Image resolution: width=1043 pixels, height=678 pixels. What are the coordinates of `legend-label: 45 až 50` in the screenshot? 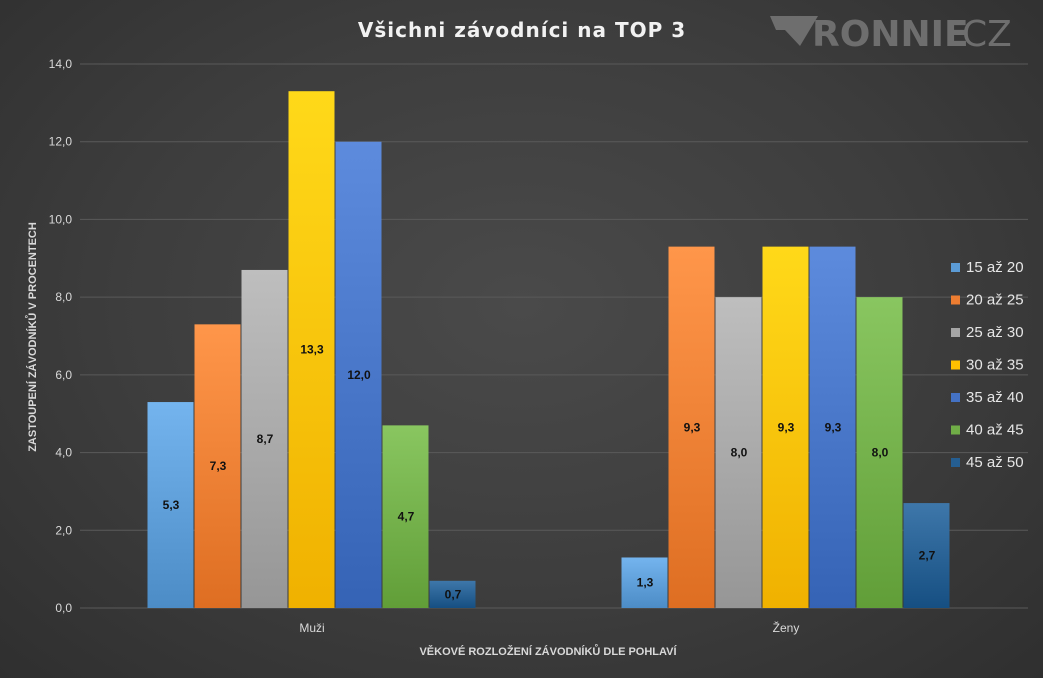 It's located at (995, 462).